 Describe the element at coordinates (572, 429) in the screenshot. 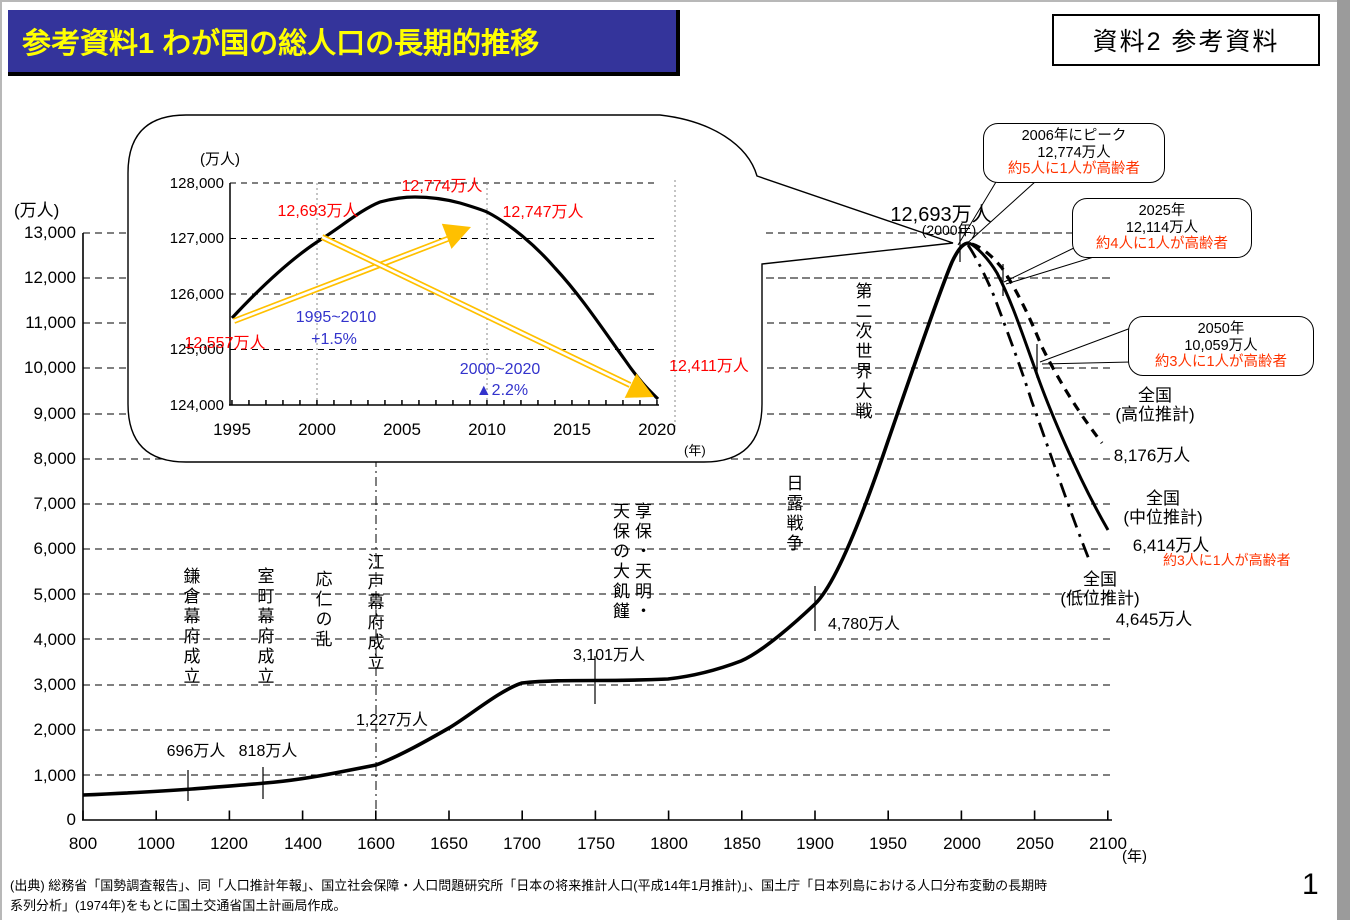

I see `inset-x-tick: 2015` at that location.